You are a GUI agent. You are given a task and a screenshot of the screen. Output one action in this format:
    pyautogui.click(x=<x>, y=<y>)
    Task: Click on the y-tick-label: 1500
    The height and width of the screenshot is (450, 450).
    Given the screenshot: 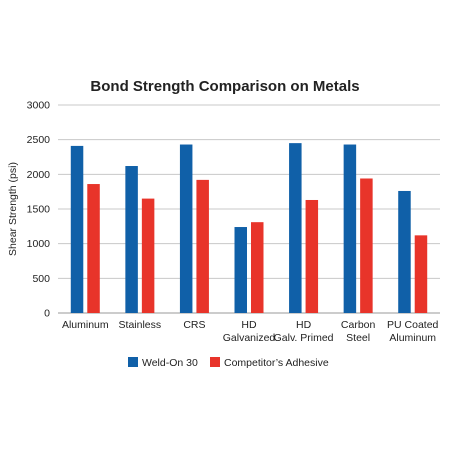 What is the action you would take?
    pyautogui.click(x=39, y=210)
    